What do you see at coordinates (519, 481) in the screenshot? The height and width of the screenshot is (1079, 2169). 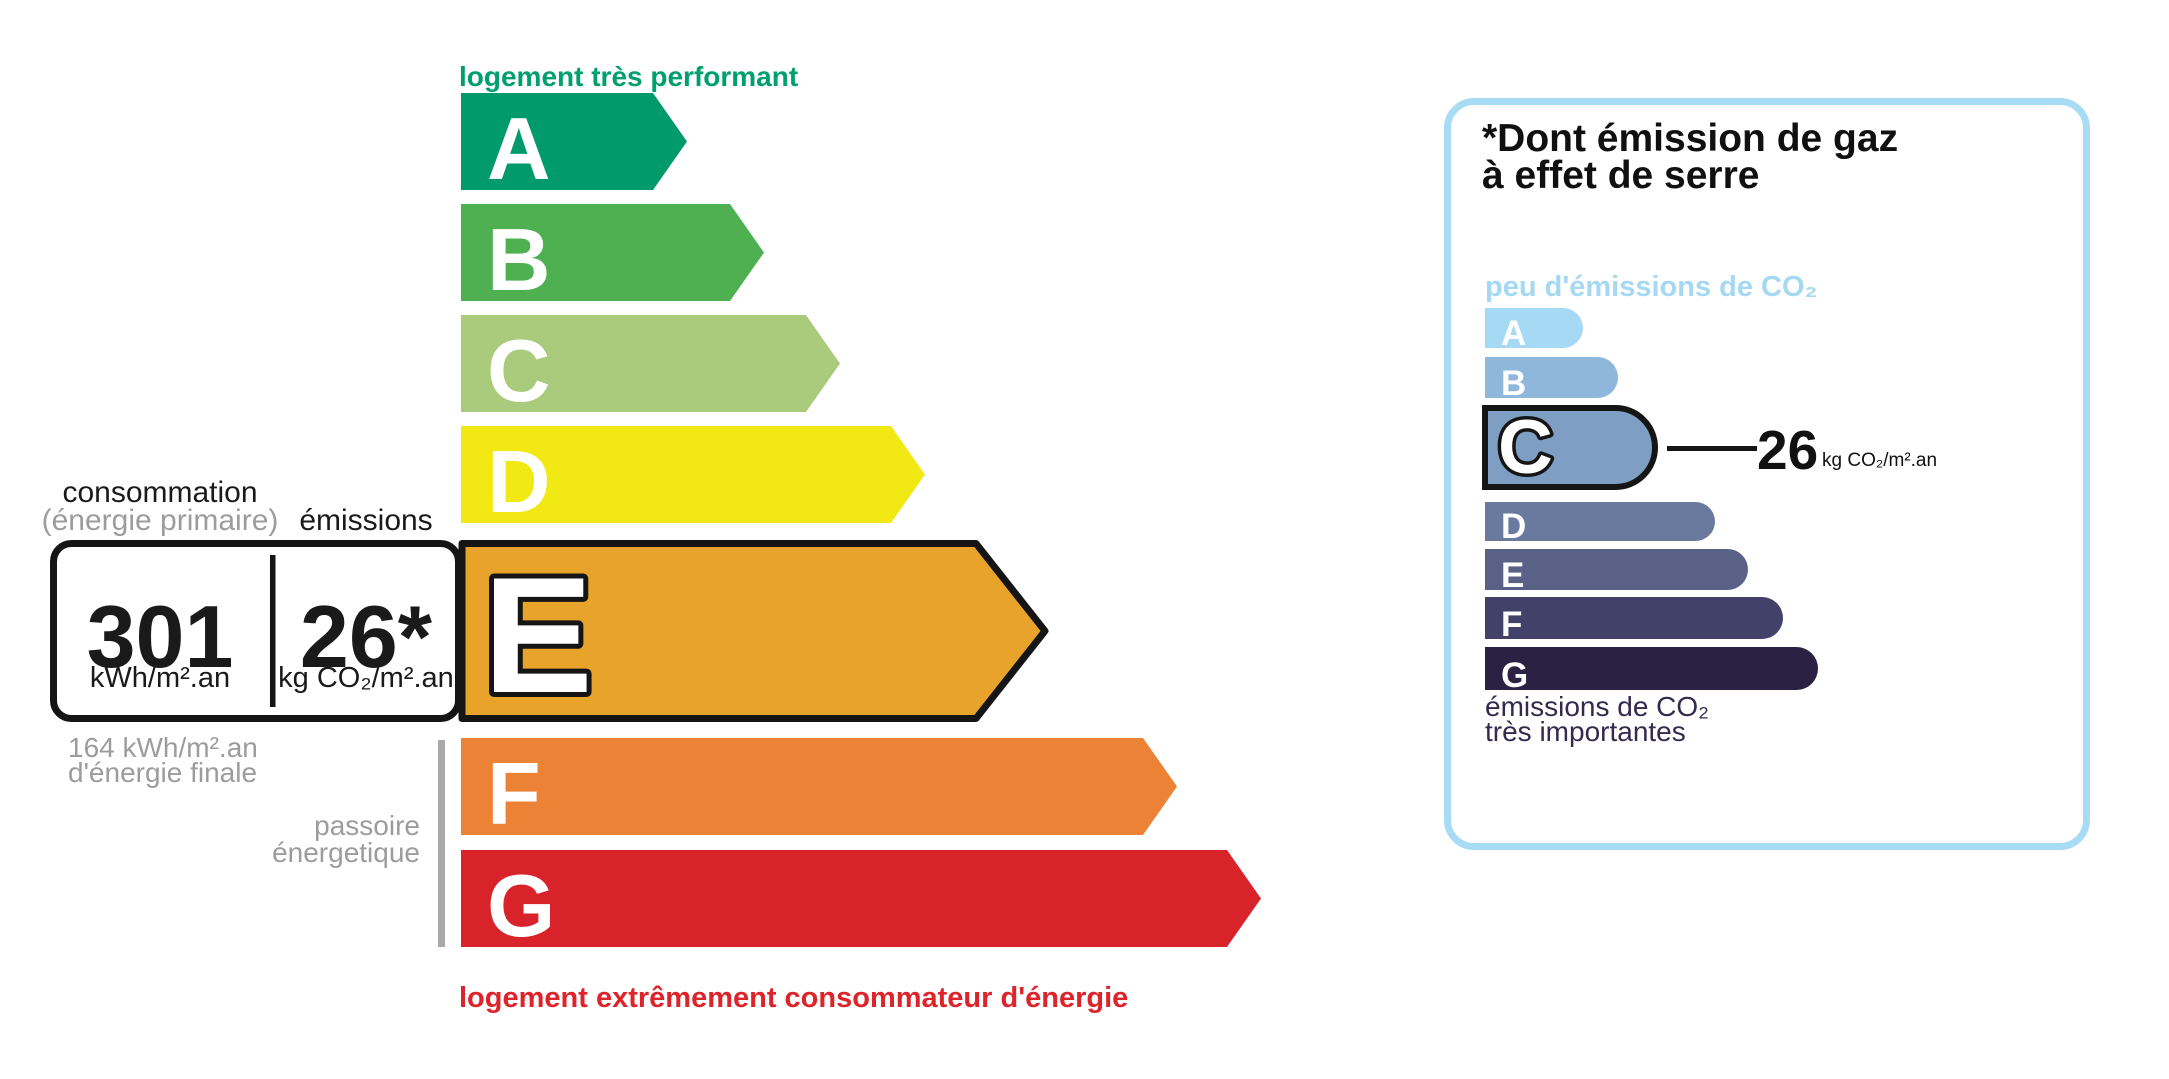 I see `energy-class-letter: D` at bounding box center [519, 481].